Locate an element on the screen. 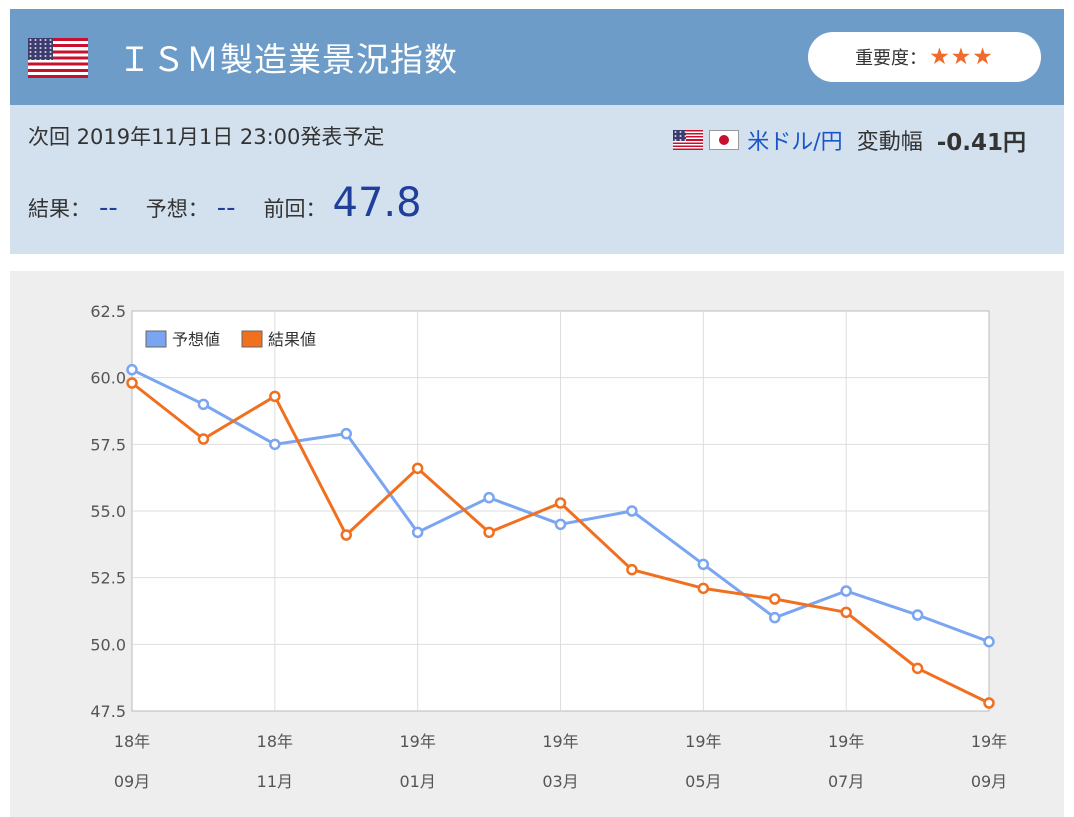  result-value: -- is located at coordinates (108, 208).